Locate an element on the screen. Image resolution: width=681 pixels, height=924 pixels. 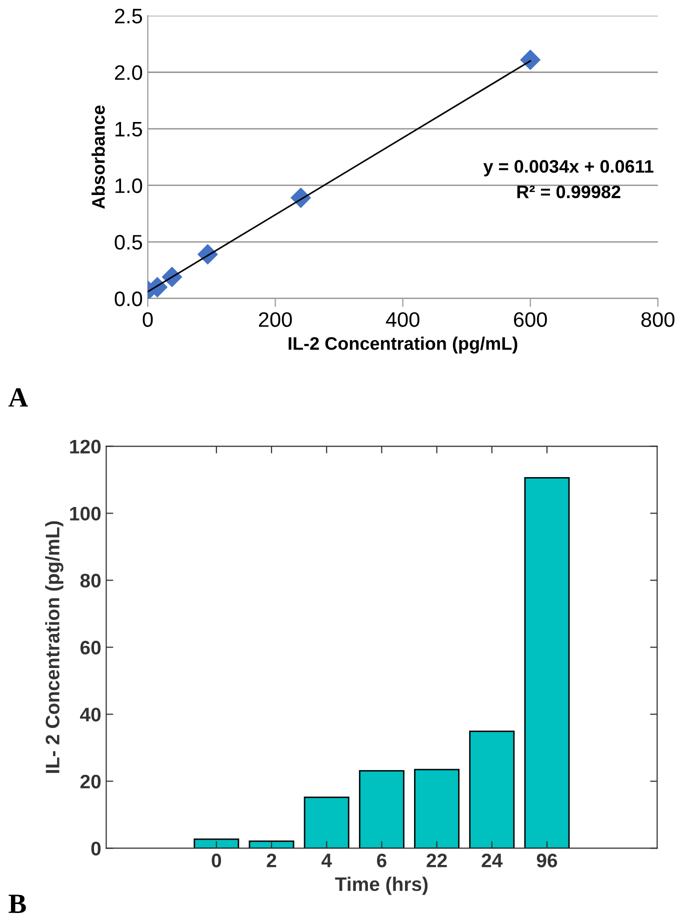
y-tick-label: 60 is located at coordinates (90, 647).